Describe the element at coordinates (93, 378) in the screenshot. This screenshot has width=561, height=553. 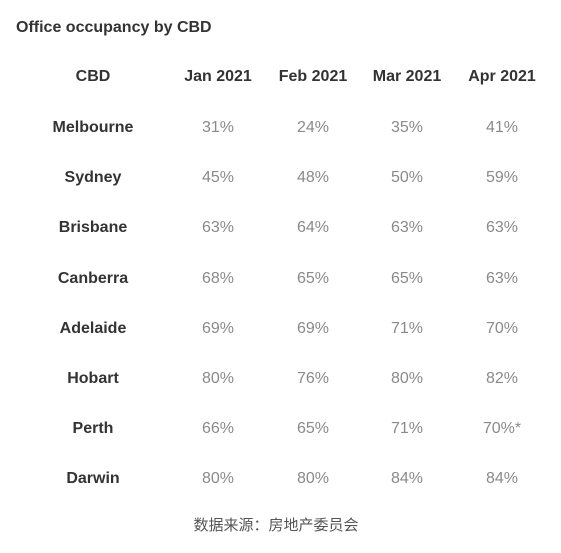
I see `row-label: Hobart` at that location.